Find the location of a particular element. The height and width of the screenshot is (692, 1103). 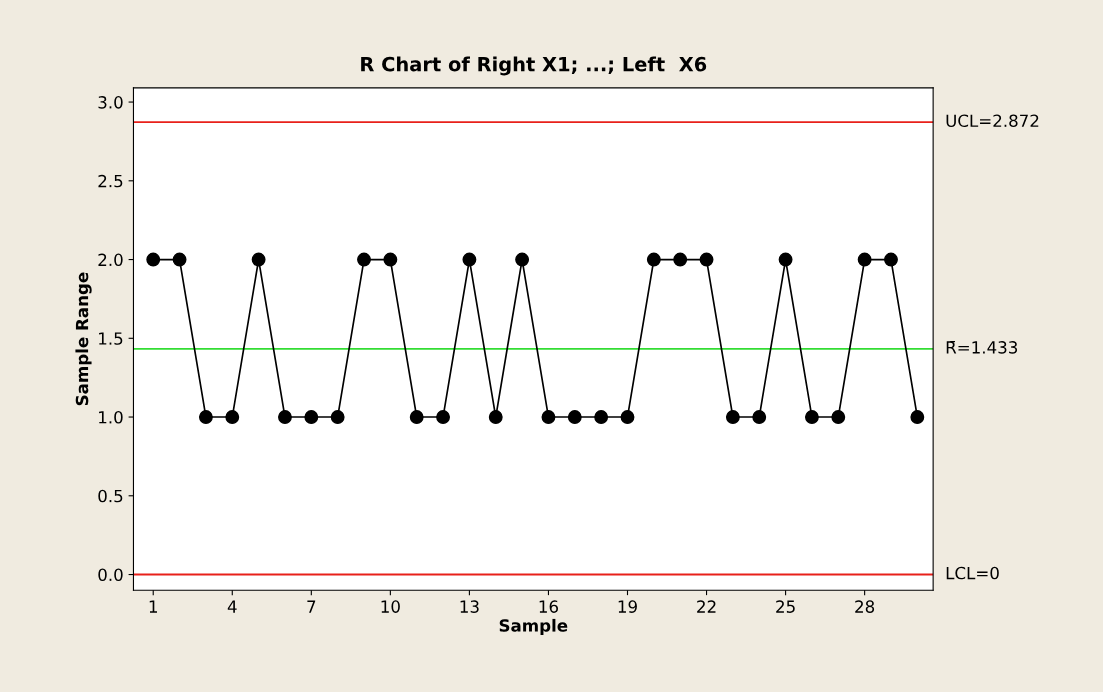

y-tick-label: 0.5 is located at coordinates (110, 496).